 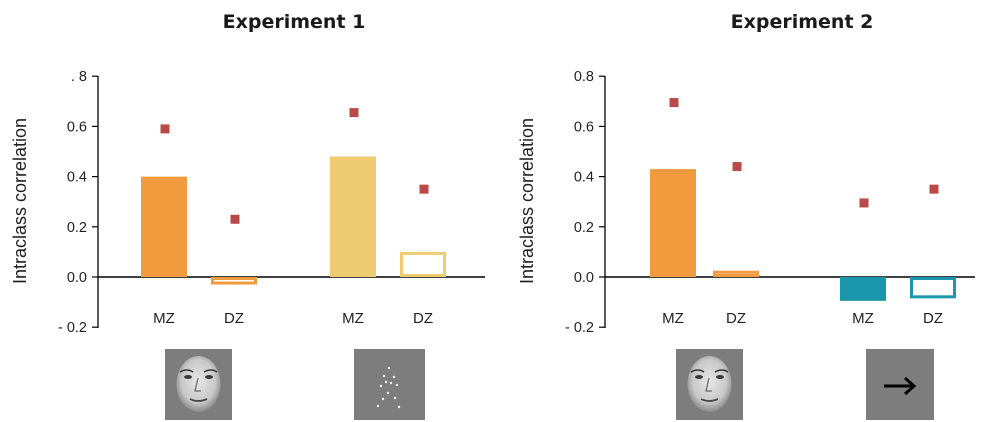 I want to click on y-tick-group: . 8 0.6 0.4 0.2 0.0 - 0.2, so click(x=78, y=202).